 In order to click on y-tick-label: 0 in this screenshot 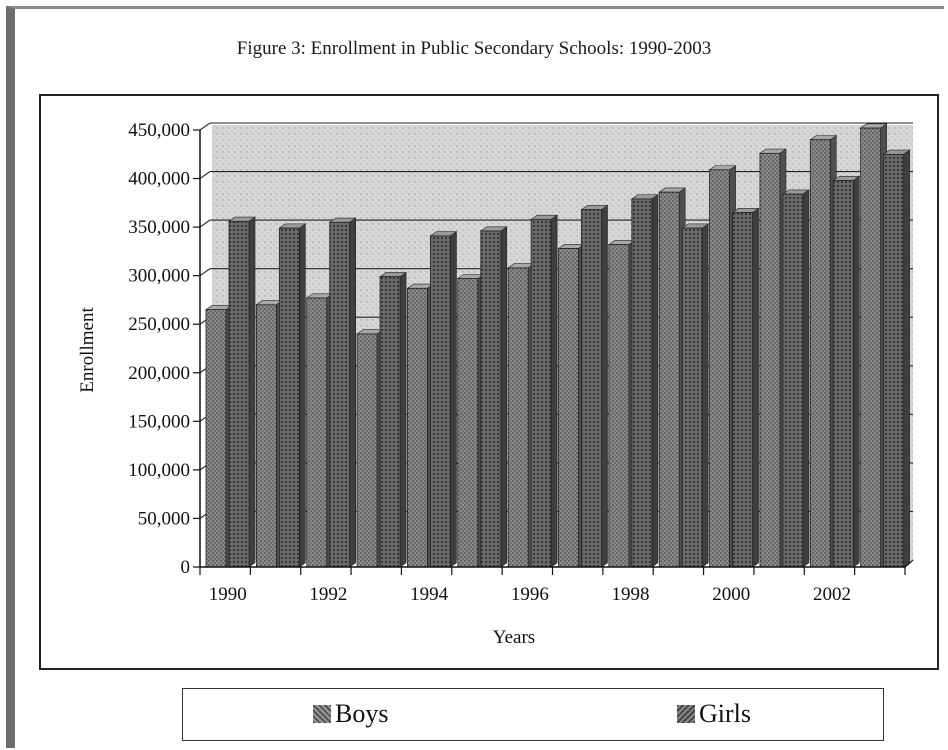, I will do `click(186, 567)`.